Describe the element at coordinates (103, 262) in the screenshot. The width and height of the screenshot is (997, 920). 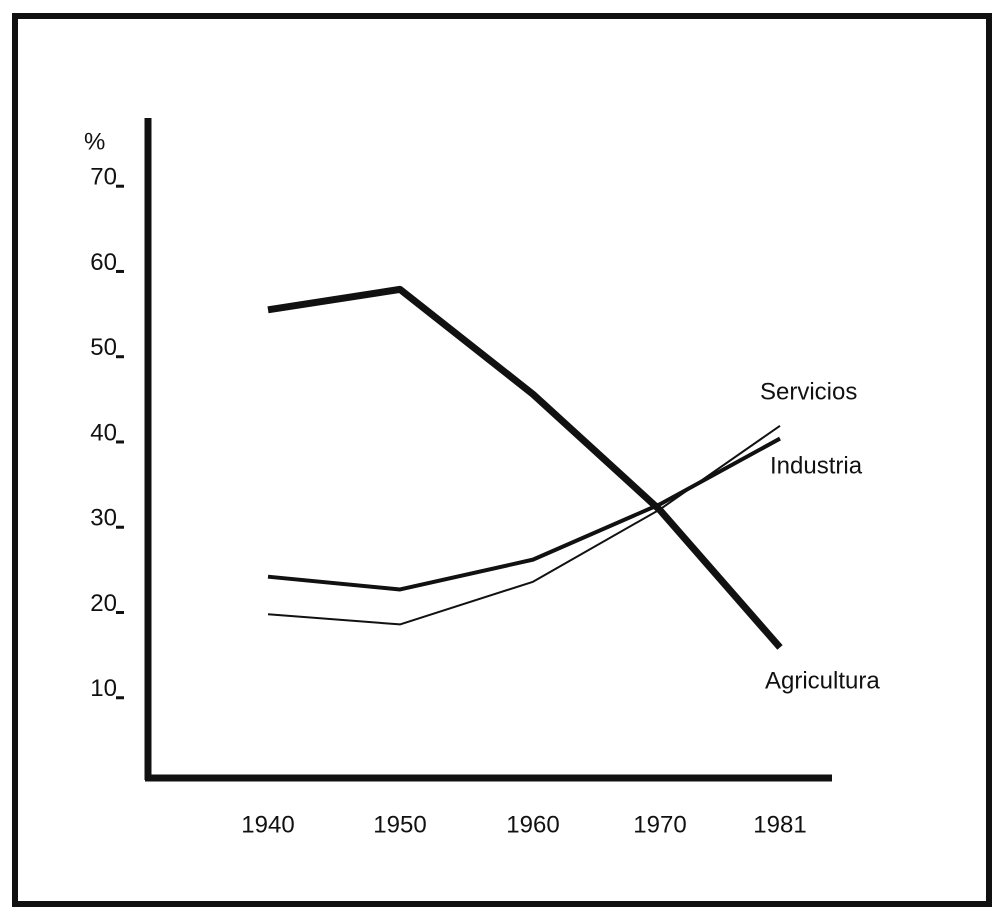
I see `y-tick-label: 60` at that location.